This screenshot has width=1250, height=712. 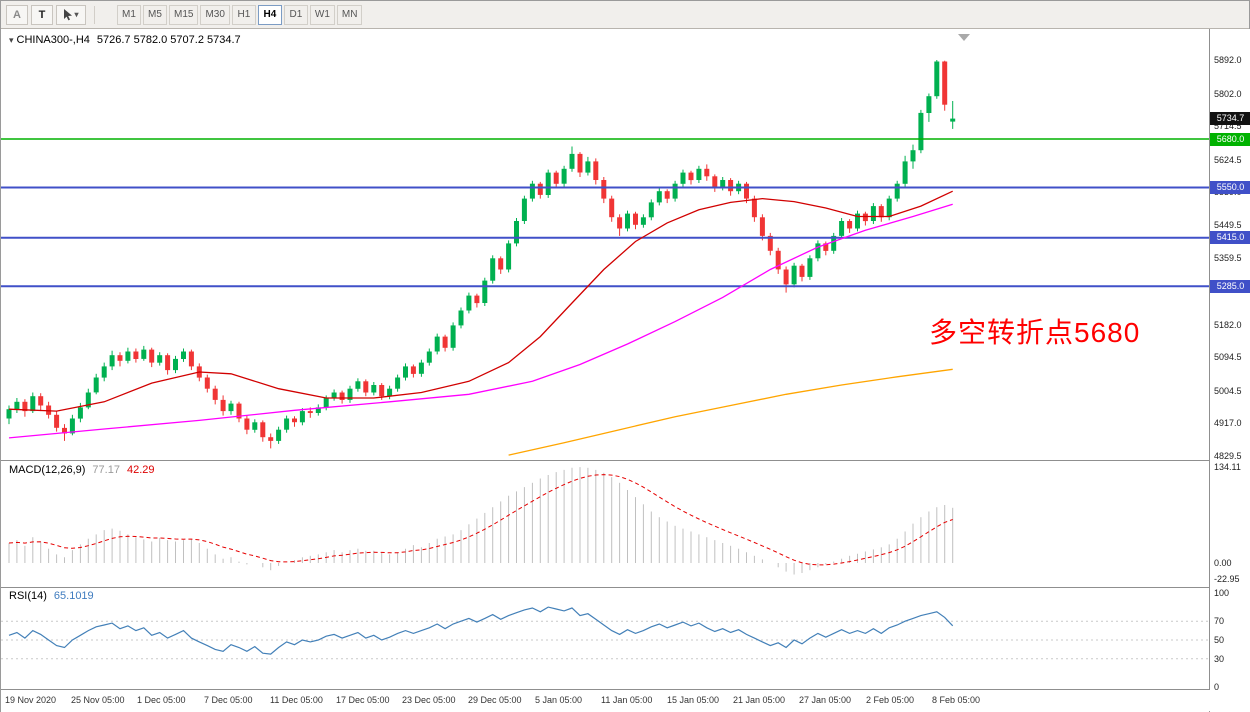 I want to click on timeframe-button-m15: M15, so click(x=184, y=14).